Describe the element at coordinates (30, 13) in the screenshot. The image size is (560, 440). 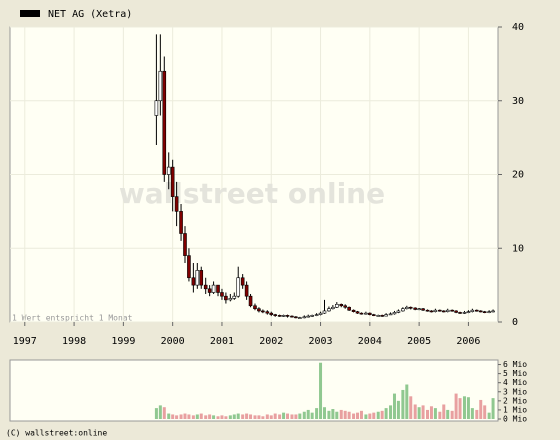
I see `legend-swatch` at that location.